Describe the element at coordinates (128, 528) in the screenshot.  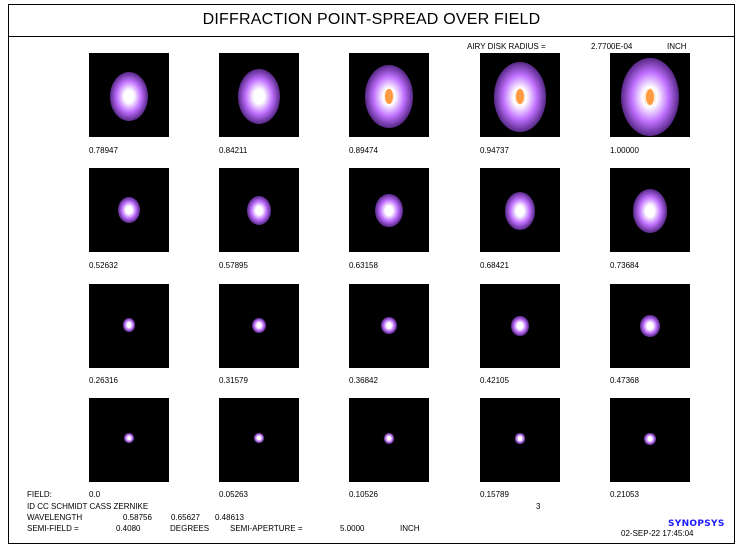
I see `semi-field-value: 0.4080` at that location.